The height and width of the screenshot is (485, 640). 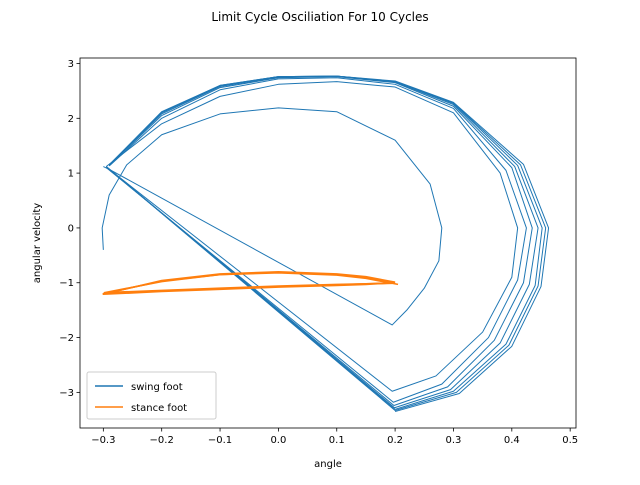 I want to click on legend-label-stance-foot: stance foot, so click(x=159, y=408).